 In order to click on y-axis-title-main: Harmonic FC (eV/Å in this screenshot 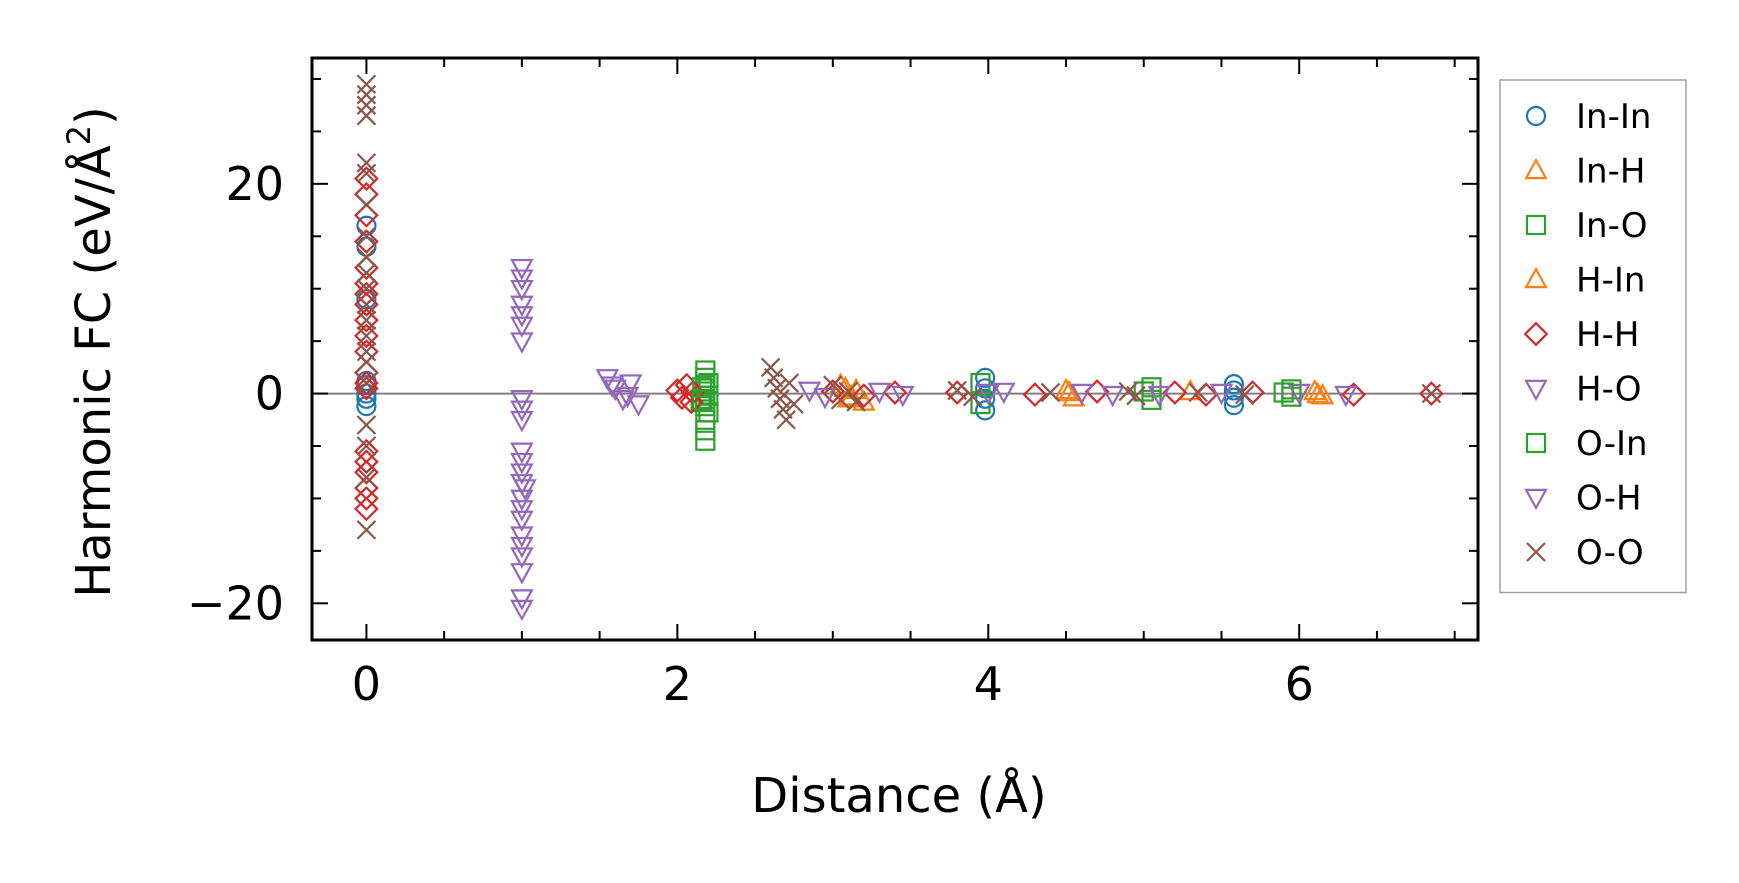, I will do `click(93, 371)`.